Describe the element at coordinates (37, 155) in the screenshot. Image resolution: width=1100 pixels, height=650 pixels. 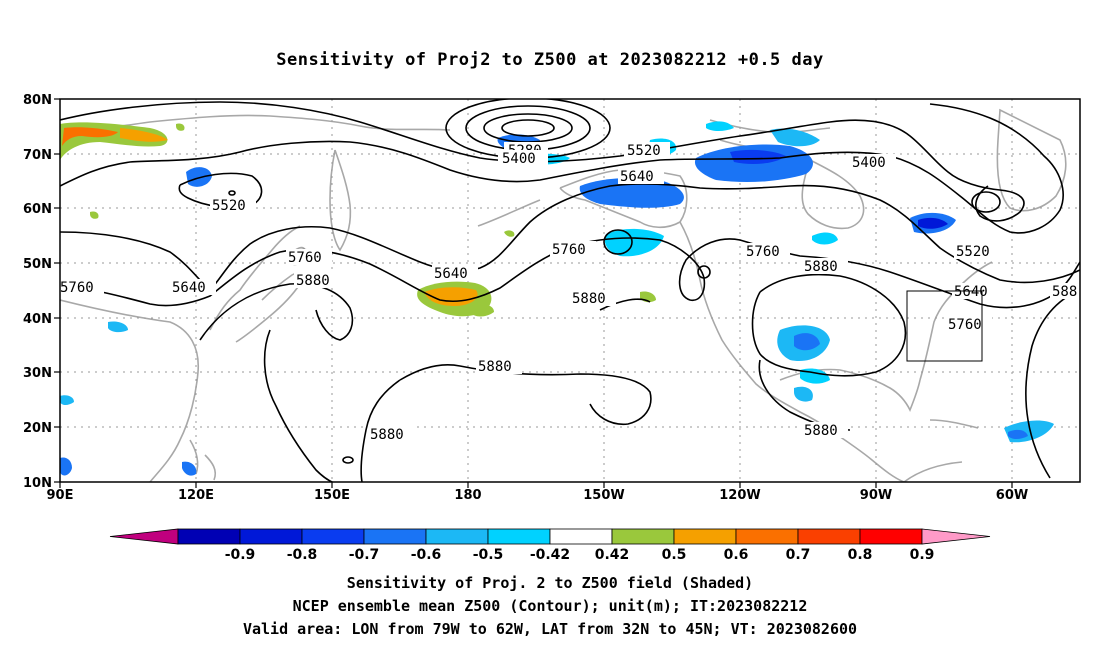
I see `lat-tick-label: 70N` at that location.